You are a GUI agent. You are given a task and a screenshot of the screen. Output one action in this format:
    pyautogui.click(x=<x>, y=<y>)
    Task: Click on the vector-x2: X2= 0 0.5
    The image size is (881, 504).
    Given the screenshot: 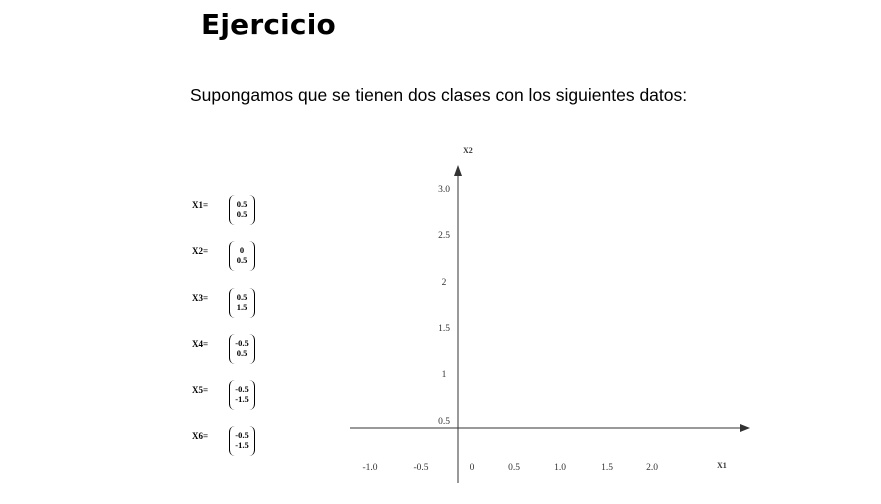 What is the action you would take?
    pyautogui.click(x=135, y=260)
    